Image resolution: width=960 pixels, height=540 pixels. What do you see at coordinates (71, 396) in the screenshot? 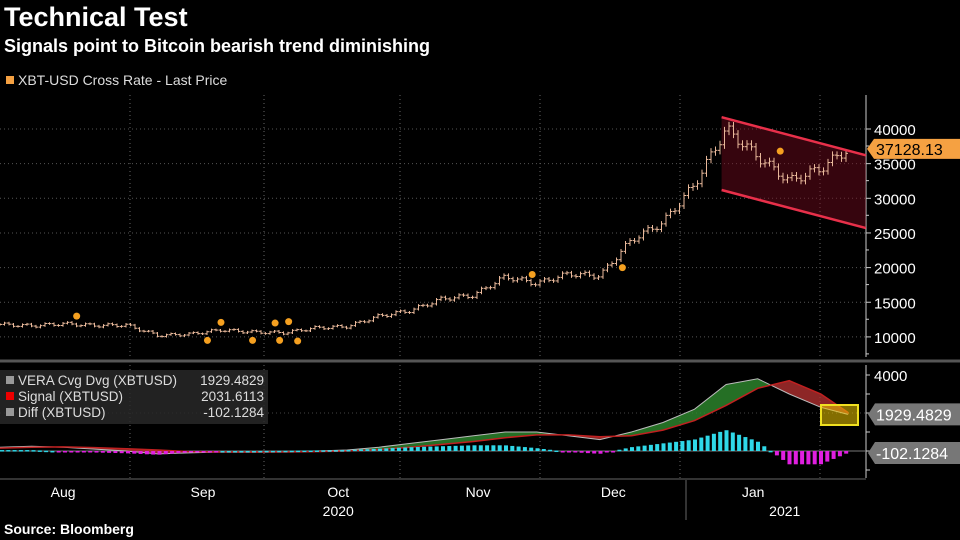
I see `signal-label: Signal (XBTUSD)` at bounding box center [71, 396].